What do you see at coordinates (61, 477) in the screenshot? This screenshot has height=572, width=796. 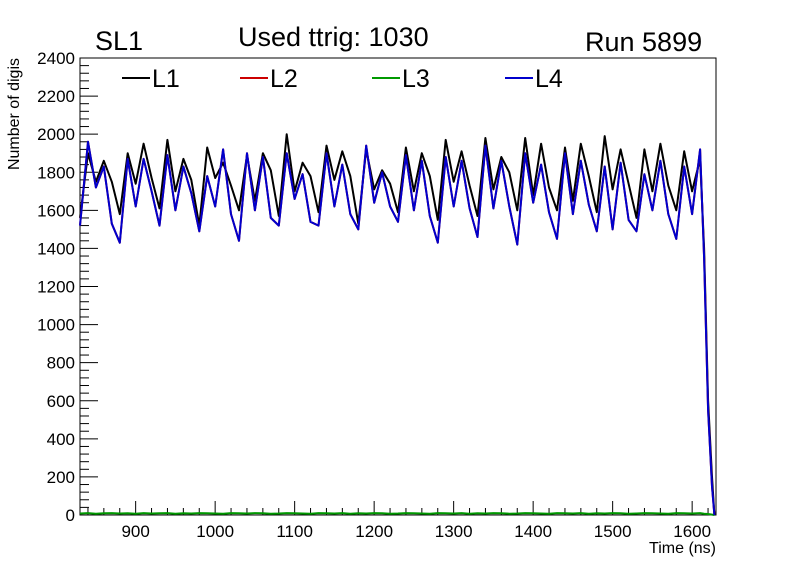 I see `y-tick-label: 200` at bounding box center [61, 477].